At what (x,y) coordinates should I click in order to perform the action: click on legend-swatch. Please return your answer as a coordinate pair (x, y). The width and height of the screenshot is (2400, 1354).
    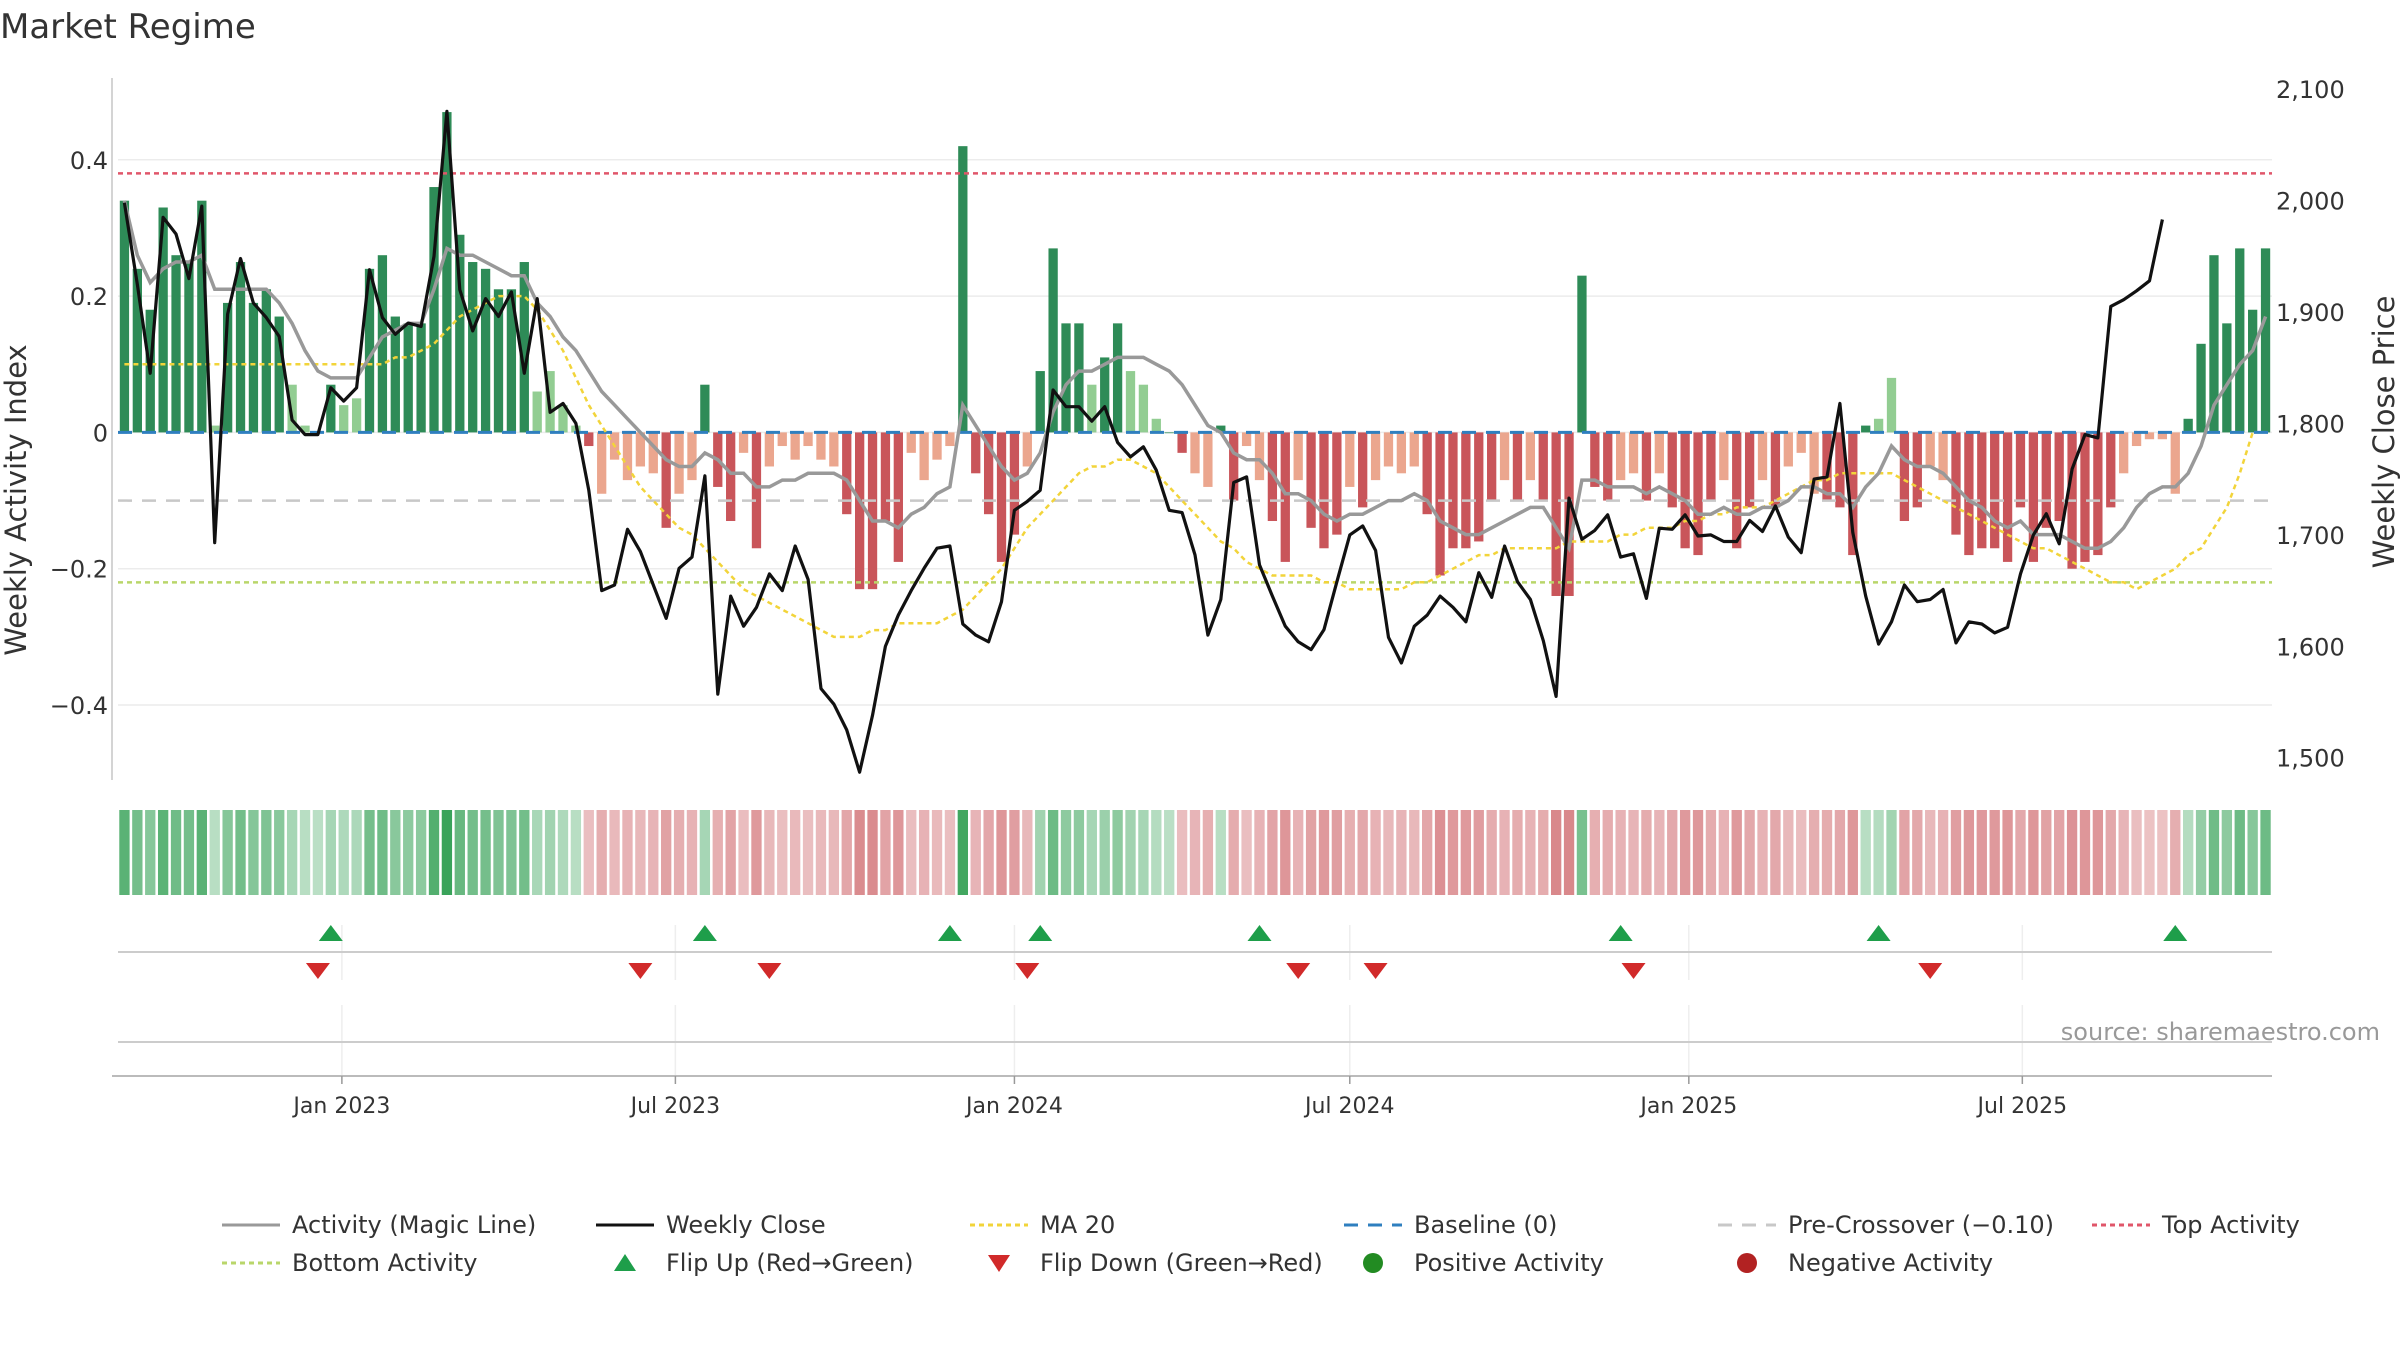
    Looking at the image, I should click on (625, 1262).